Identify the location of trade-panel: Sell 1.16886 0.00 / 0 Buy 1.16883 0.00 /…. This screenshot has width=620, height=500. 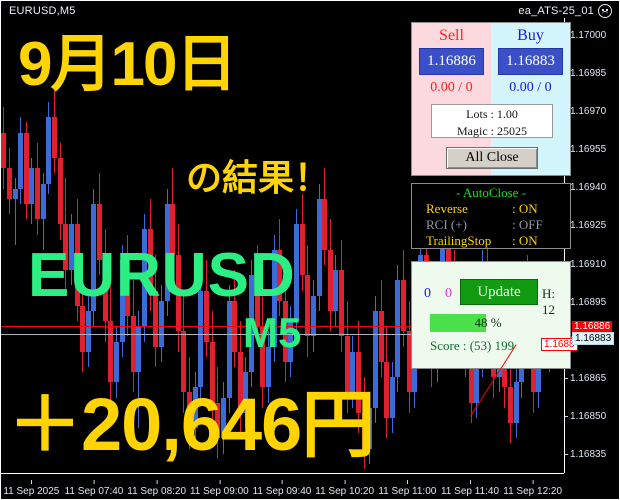
(491, 99).